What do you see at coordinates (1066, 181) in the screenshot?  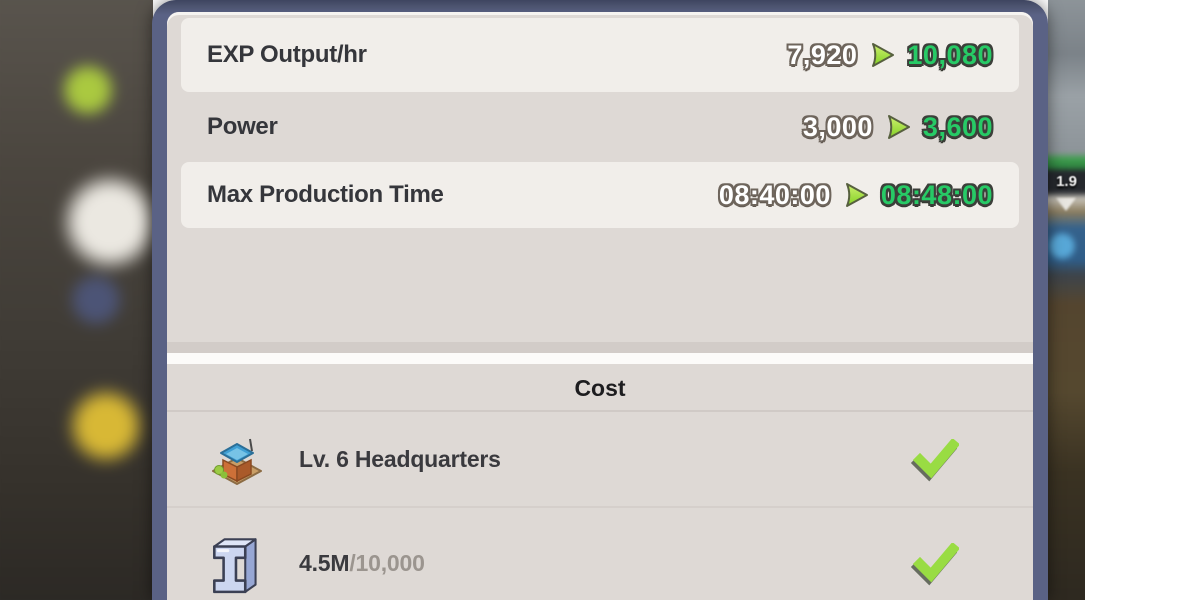 I see `building-level-badge: 1.9` at bounding box center [1066, 181].